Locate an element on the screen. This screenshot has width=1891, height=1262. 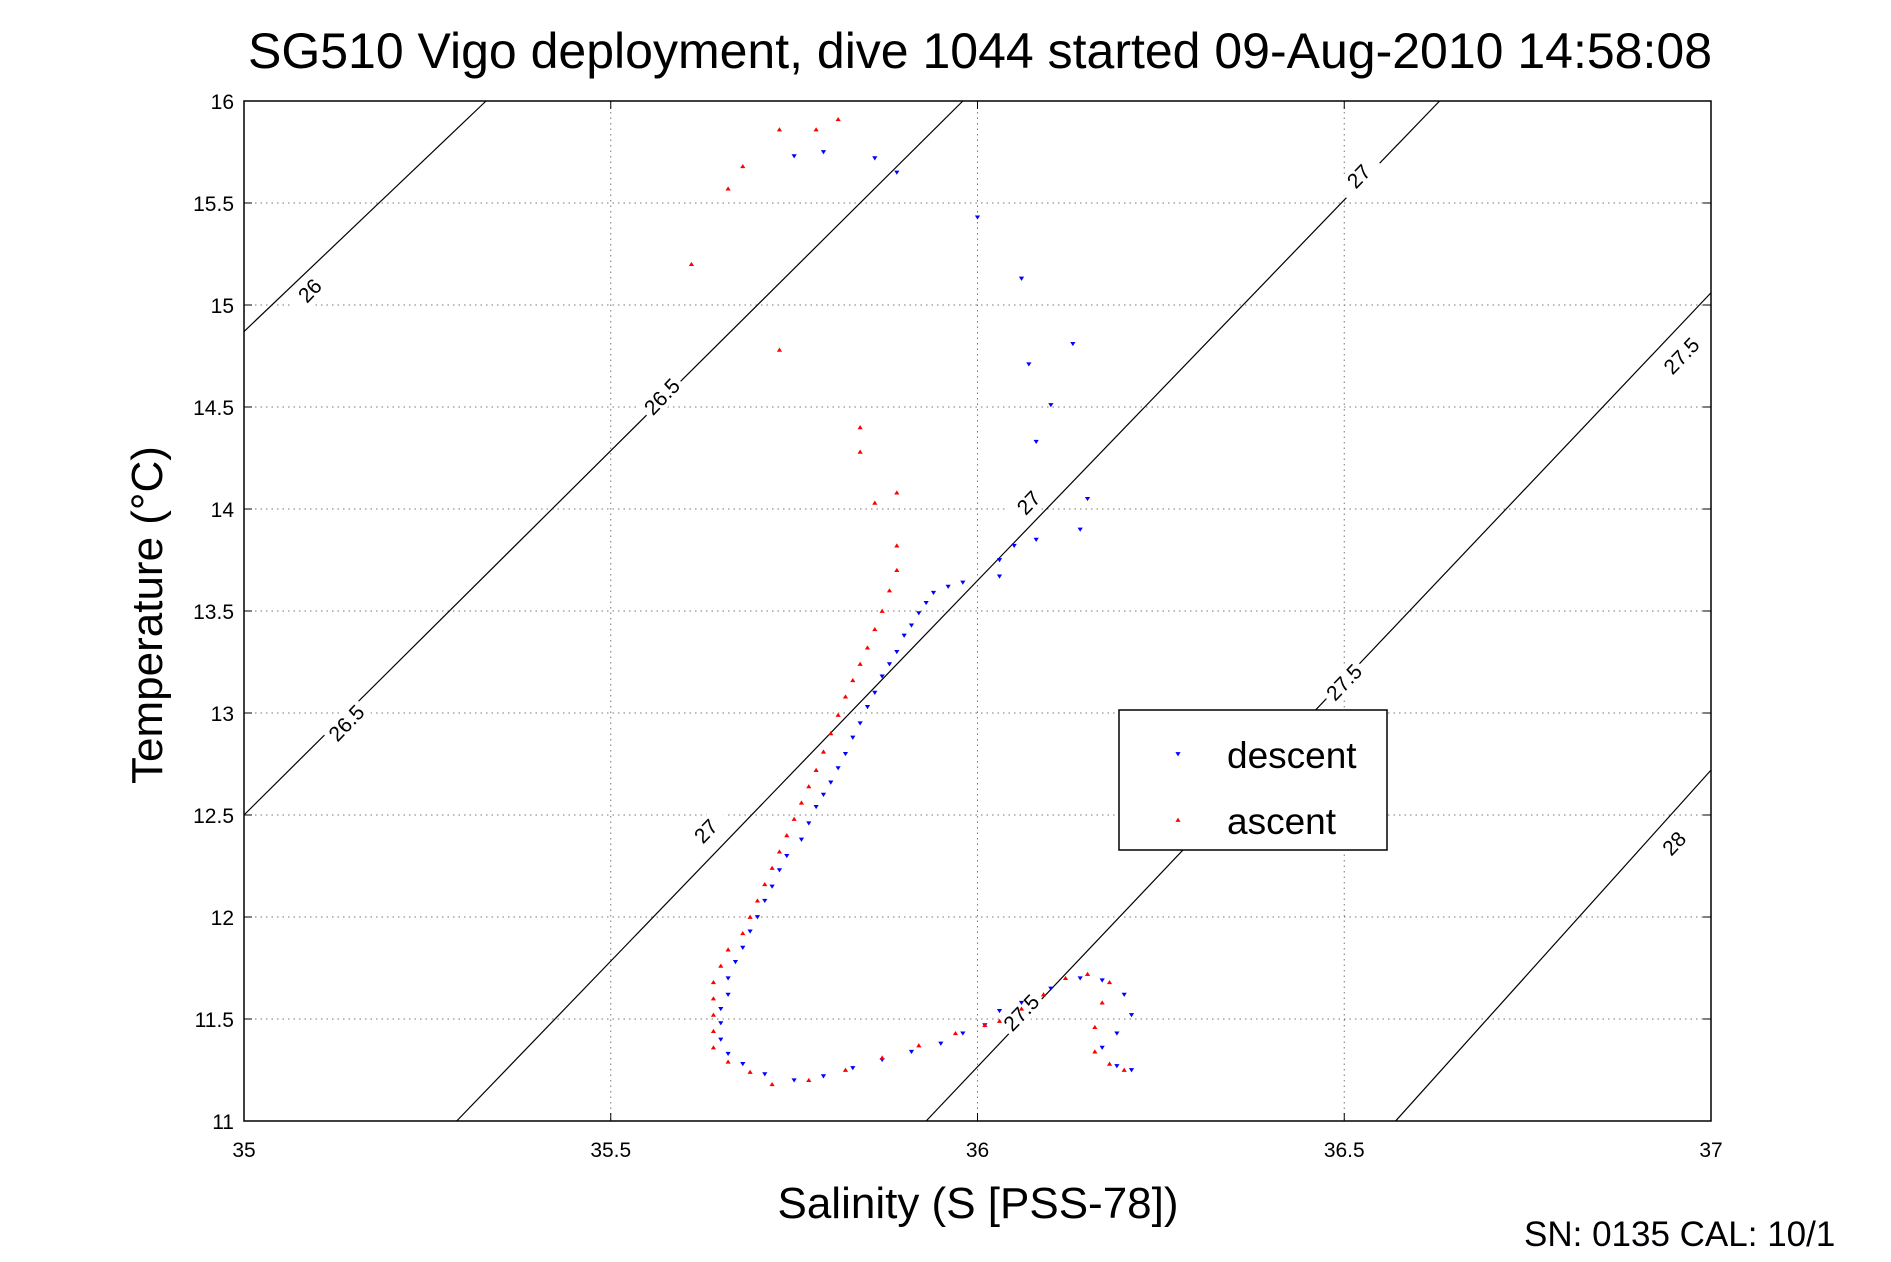
x-tick-label: 36.5 is located at coordinates (1344, 1150).